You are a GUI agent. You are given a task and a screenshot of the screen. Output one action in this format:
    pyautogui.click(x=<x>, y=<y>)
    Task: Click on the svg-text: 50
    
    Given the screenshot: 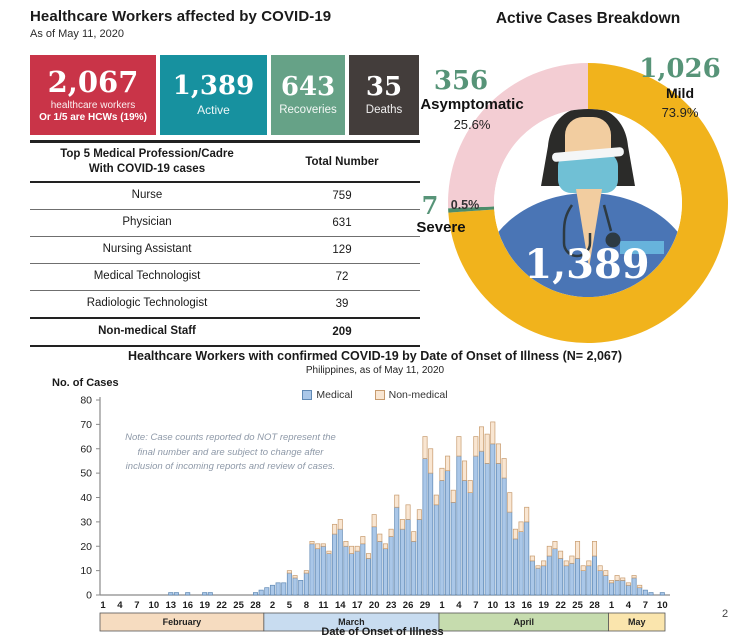 What is the action you would take?
    pyautogui.click(x=86, y=474)
    